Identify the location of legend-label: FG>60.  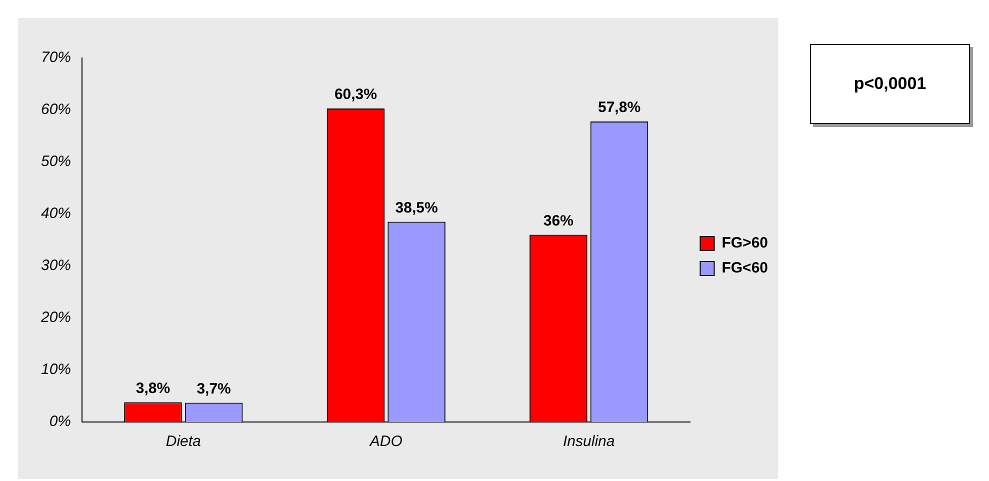
(745, 243).